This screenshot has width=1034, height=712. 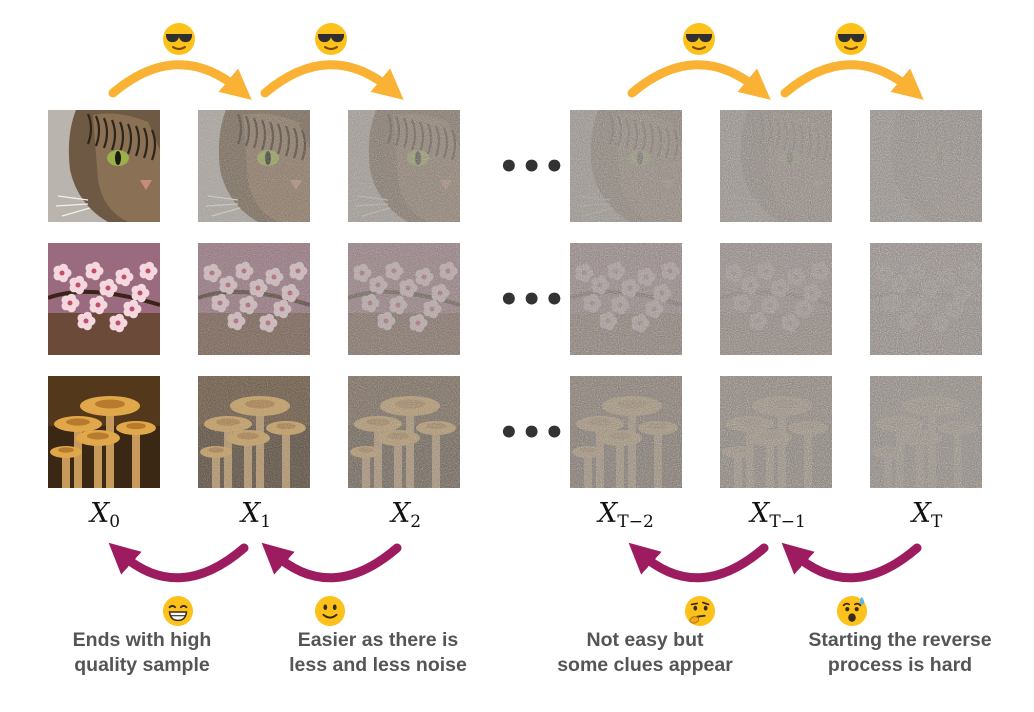 What do you see at coordinates (645, 652) in the screenshot?
I see `caption-some-clues: Not easy but some clues appear` at bounding box center [645, 652].